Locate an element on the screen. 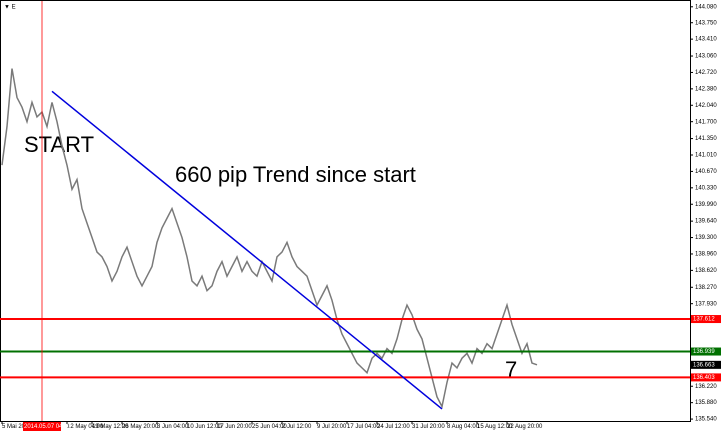  x-tick-label: 31 Jul 20:00 is located at coordinates (428, 427).